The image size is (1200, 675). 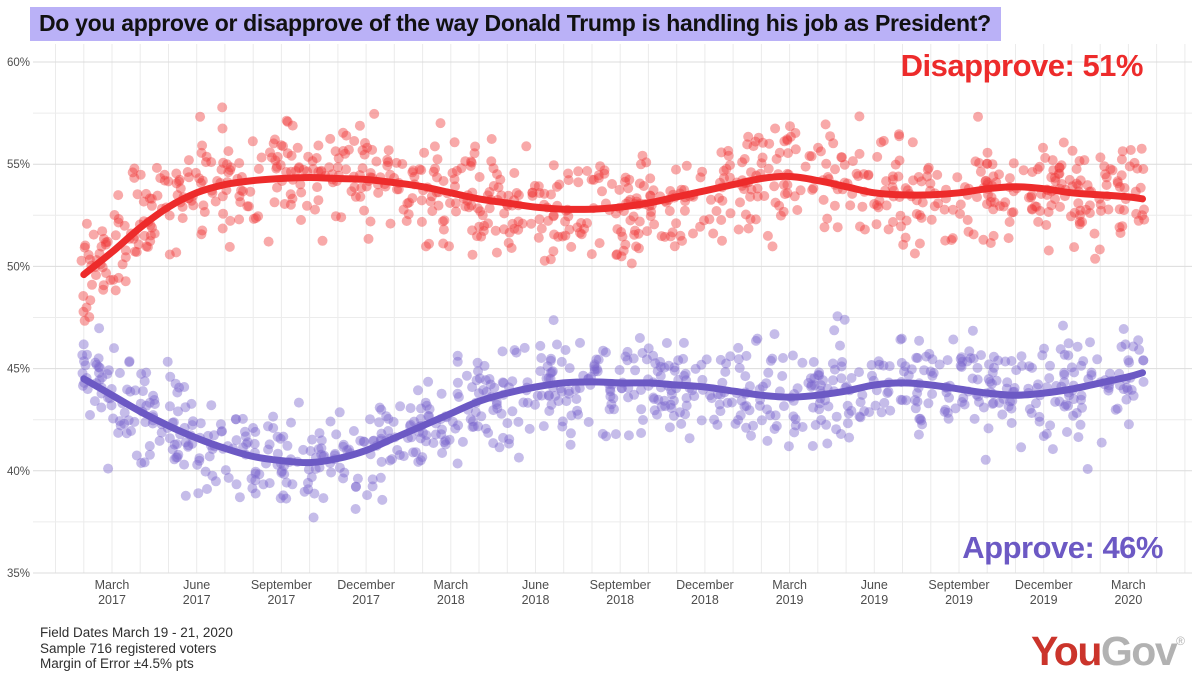 I want to click on approve-value-label: Approve: 46%, so click(x=1062, y=547).